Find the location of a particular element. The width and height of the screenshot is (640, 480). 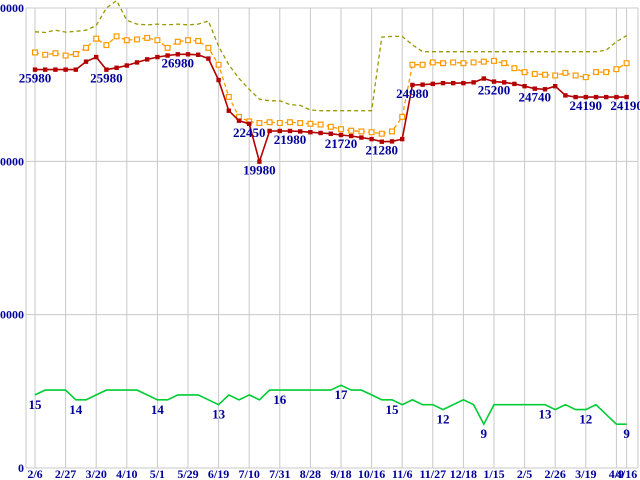

x-tick-label: 3/19 is located at coordinates (585, 473).